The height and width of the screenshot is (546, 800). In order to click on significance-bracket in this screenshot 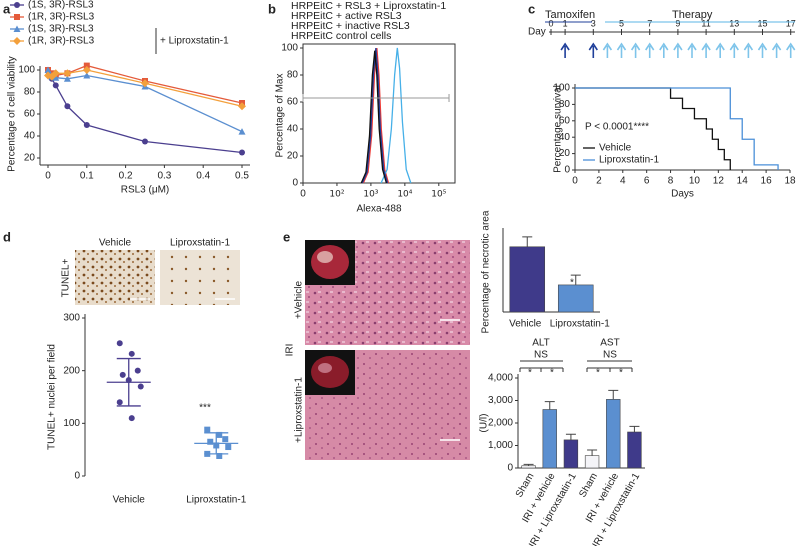, I will do `click(541, 369)`.